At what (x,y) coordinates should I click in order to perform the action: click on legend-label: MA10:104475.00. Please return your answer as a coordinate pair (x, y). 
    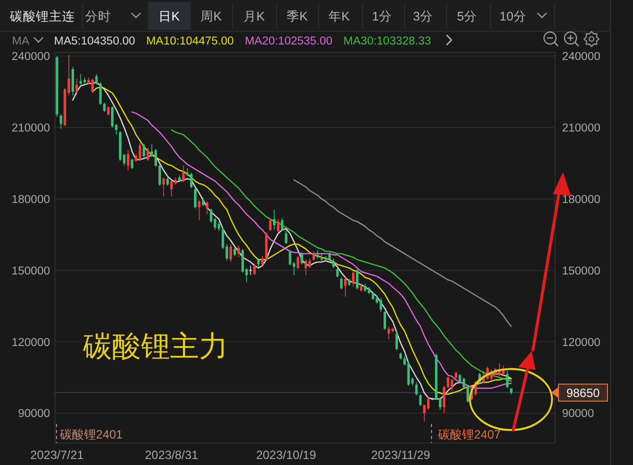
    Looking at the image, I should click on (190, 42).